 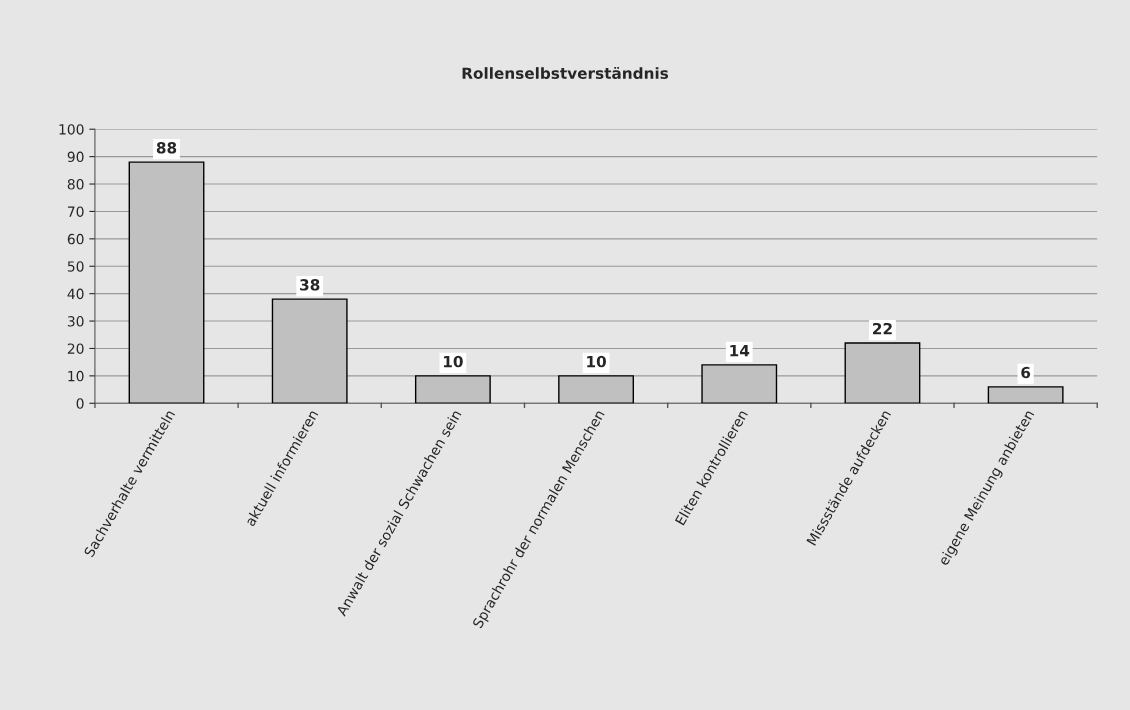 I want to click on chart-title: Rollenselbstverständnis, so click(x=565, y=72).